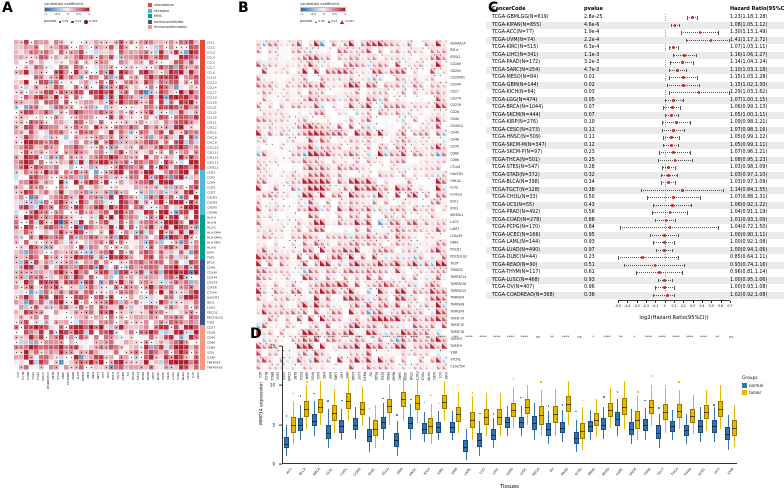  Describe the element at coordinates (744, 385) in the screenshot. I see `normal-color-swatch` at that location.